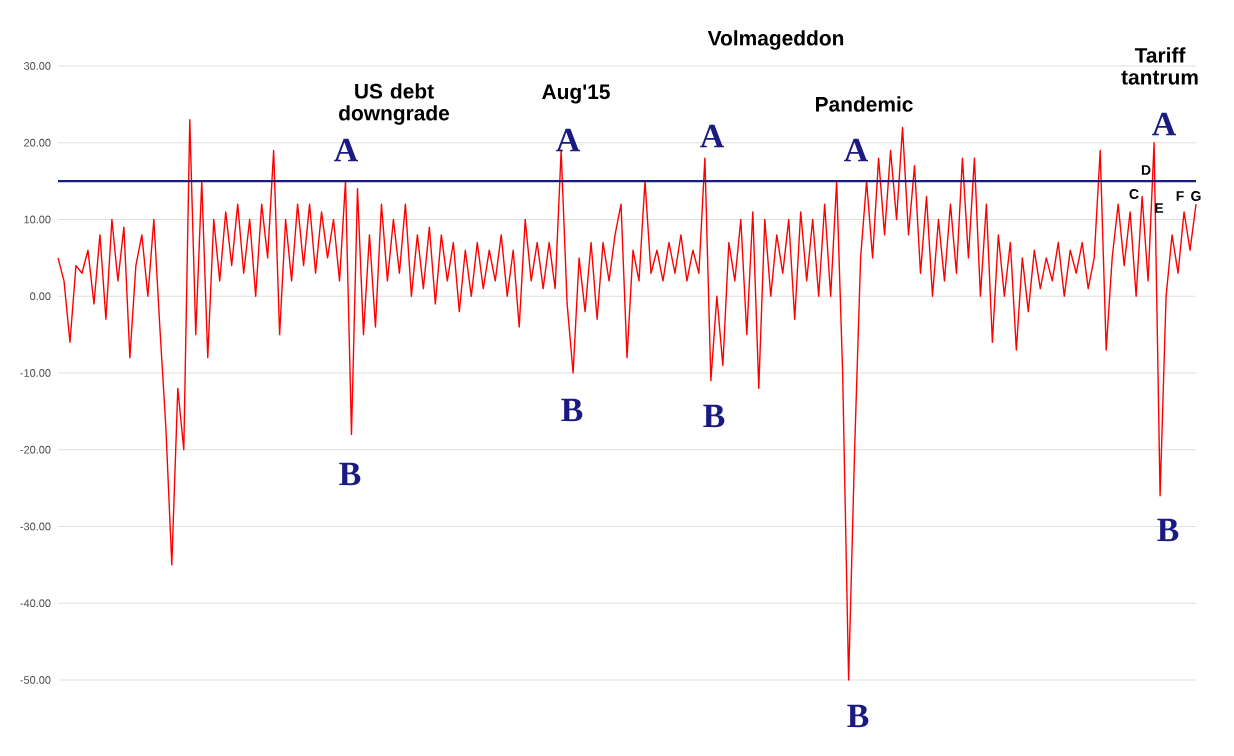  I want to click on text: Volmageddon, so click(775, 40).